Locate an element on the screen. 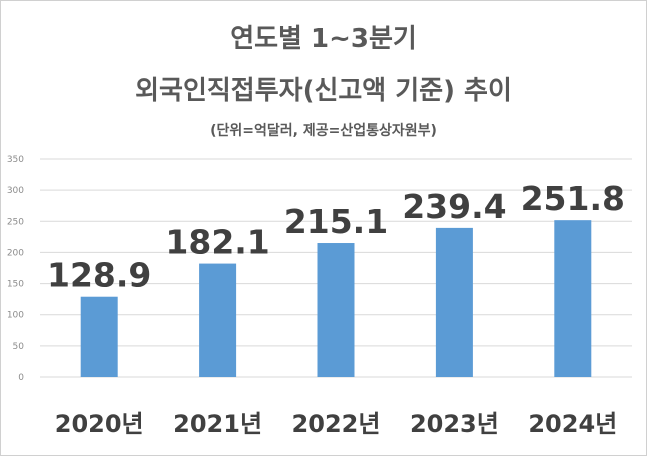  chart-note: (단위=억달러, 제공=산업통상자원부) is located at coordinates (323, 131).